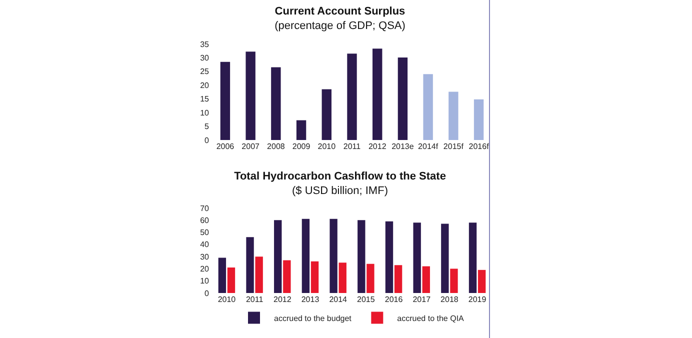 The height and width of the screenshot is (338, 692). Describe the element at coordinates (251, 146) in the screenshot. I see `x-tick-label: 2007` at that location.